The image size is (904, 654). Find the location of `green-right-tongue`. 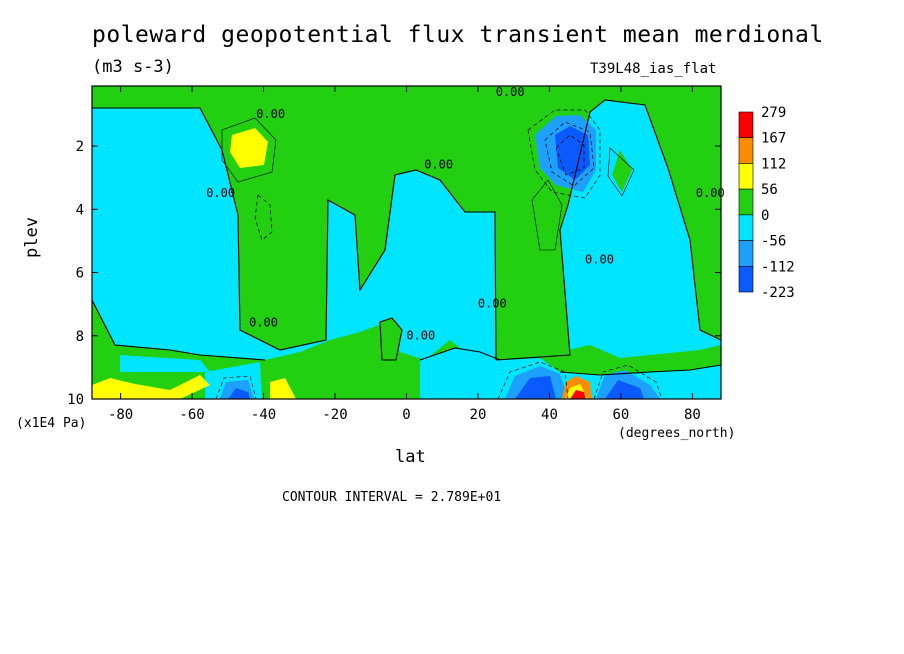

green-right-tongue is located at coordinates (622, 171).